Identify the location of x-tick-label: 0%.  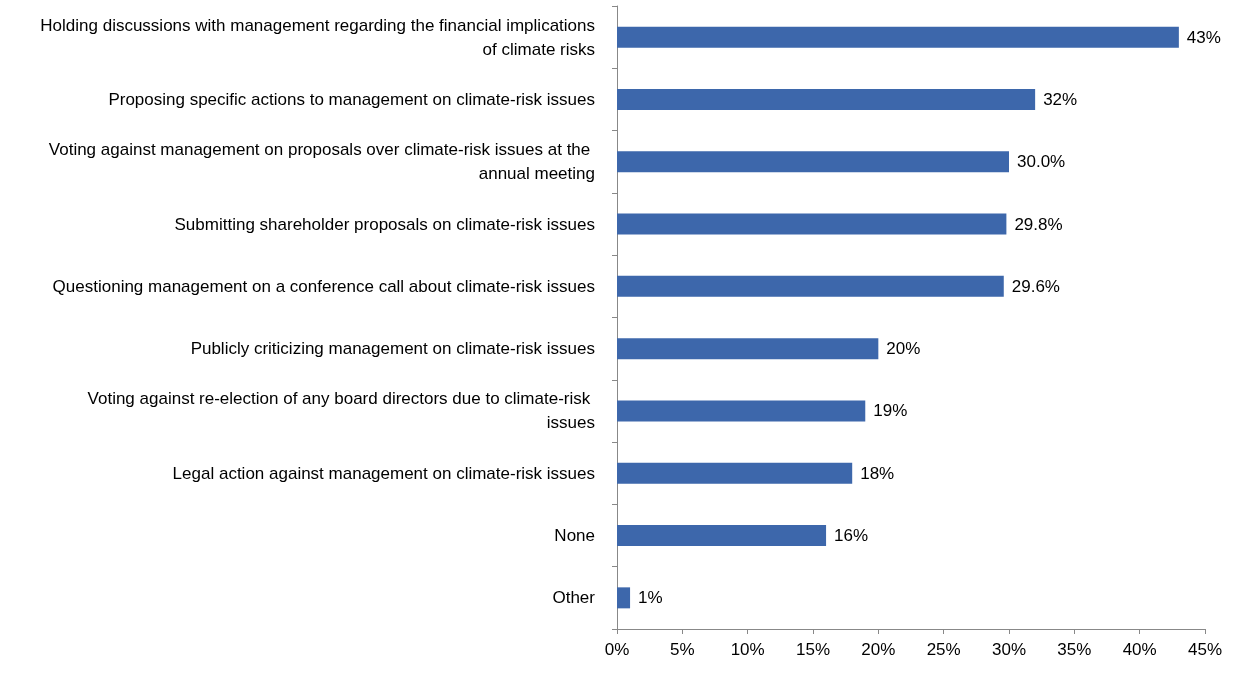
(617, 649).